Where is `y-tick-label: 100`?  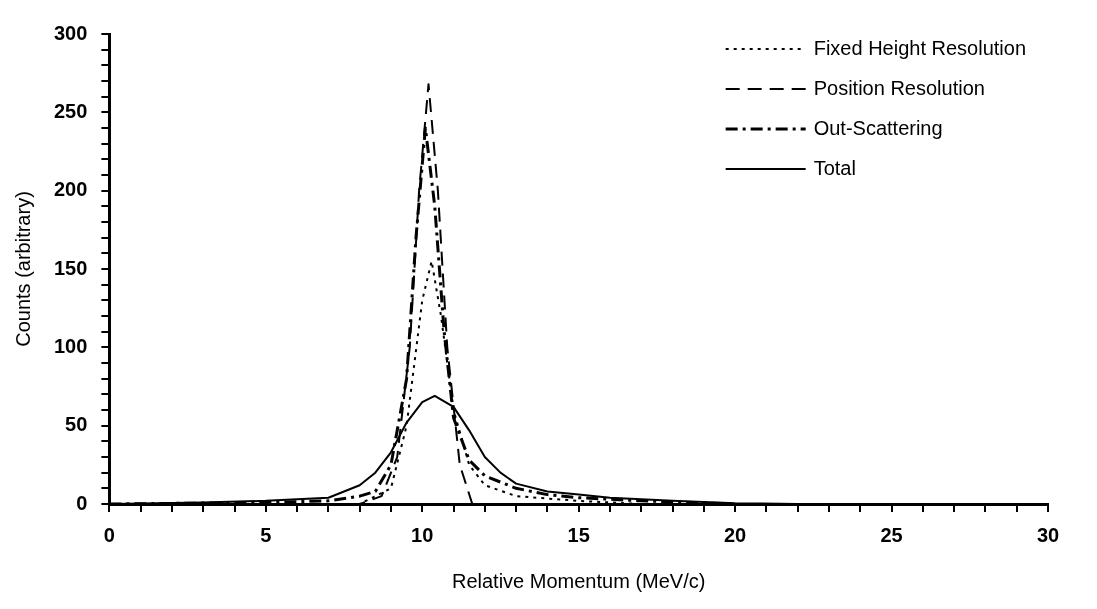
y-tick-label: 100 is located at coordinates (70, 345).